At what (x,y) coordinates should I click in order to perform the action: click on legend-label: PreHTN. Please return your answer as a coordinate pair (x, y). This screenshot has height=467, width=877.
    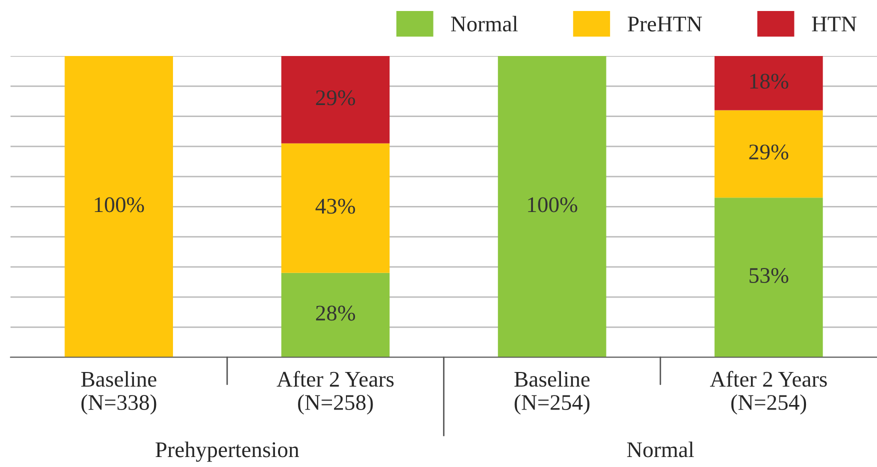
    Looking at the image, I should click on (665, 24).